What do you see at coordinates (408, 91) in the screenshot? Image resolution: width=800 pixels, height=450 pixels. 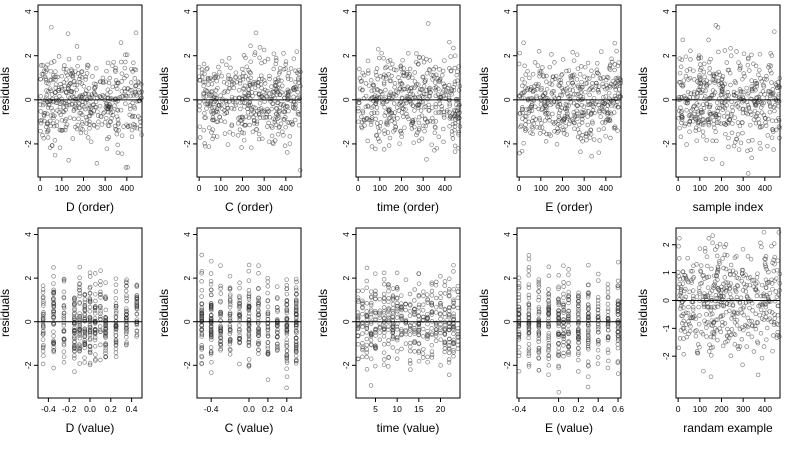 I see `plot-frame` at bounding box center [408, 91].